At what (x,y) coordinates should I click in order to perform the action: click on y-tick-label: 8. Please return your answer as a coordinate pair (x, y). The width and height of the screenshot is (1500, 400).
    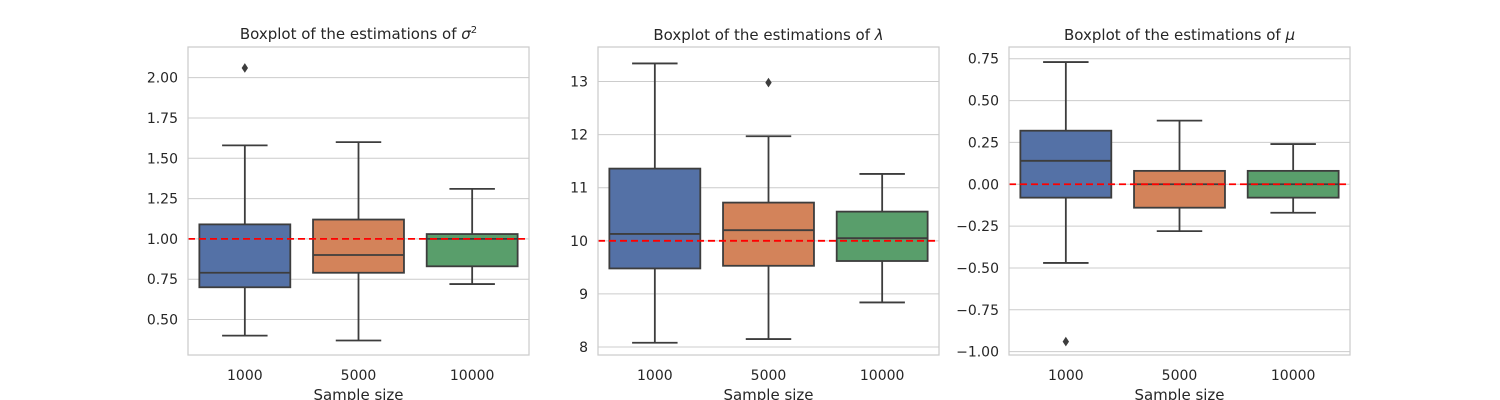
    Looking at the image, I should click on (583, 348).